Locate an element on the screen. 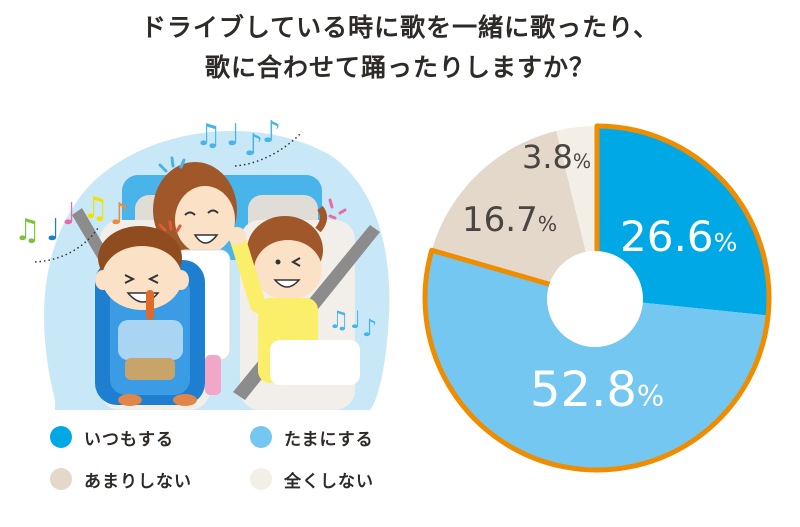 The height and width of the screenshot is (527, 800). pct-value: 26.6 is located at coordinates (667, 236).